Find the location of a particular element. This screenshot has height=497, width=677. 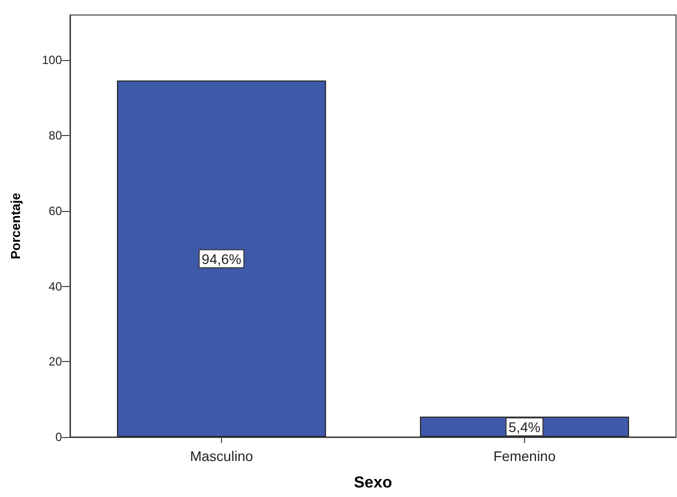

data-label: 5,4% is located at coordinates (524, 426).